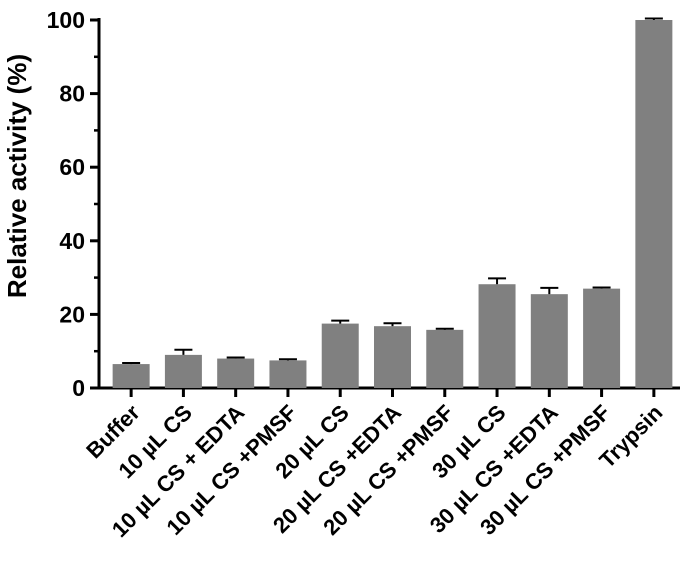 The width and height of the screenshot is (685, 583). Describe the element at coordinates (72, 94) in the screenshot. I see `y-tick-label: 80` at that location.